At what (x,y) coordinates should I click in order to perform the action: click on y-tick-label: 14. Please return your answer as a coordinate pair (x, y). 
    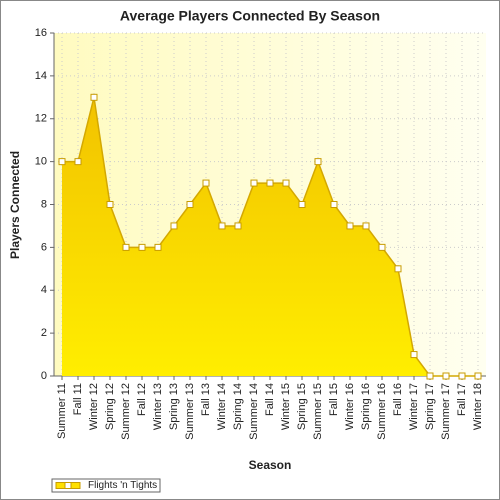
    Looking at the image, I should click on (41, 76).